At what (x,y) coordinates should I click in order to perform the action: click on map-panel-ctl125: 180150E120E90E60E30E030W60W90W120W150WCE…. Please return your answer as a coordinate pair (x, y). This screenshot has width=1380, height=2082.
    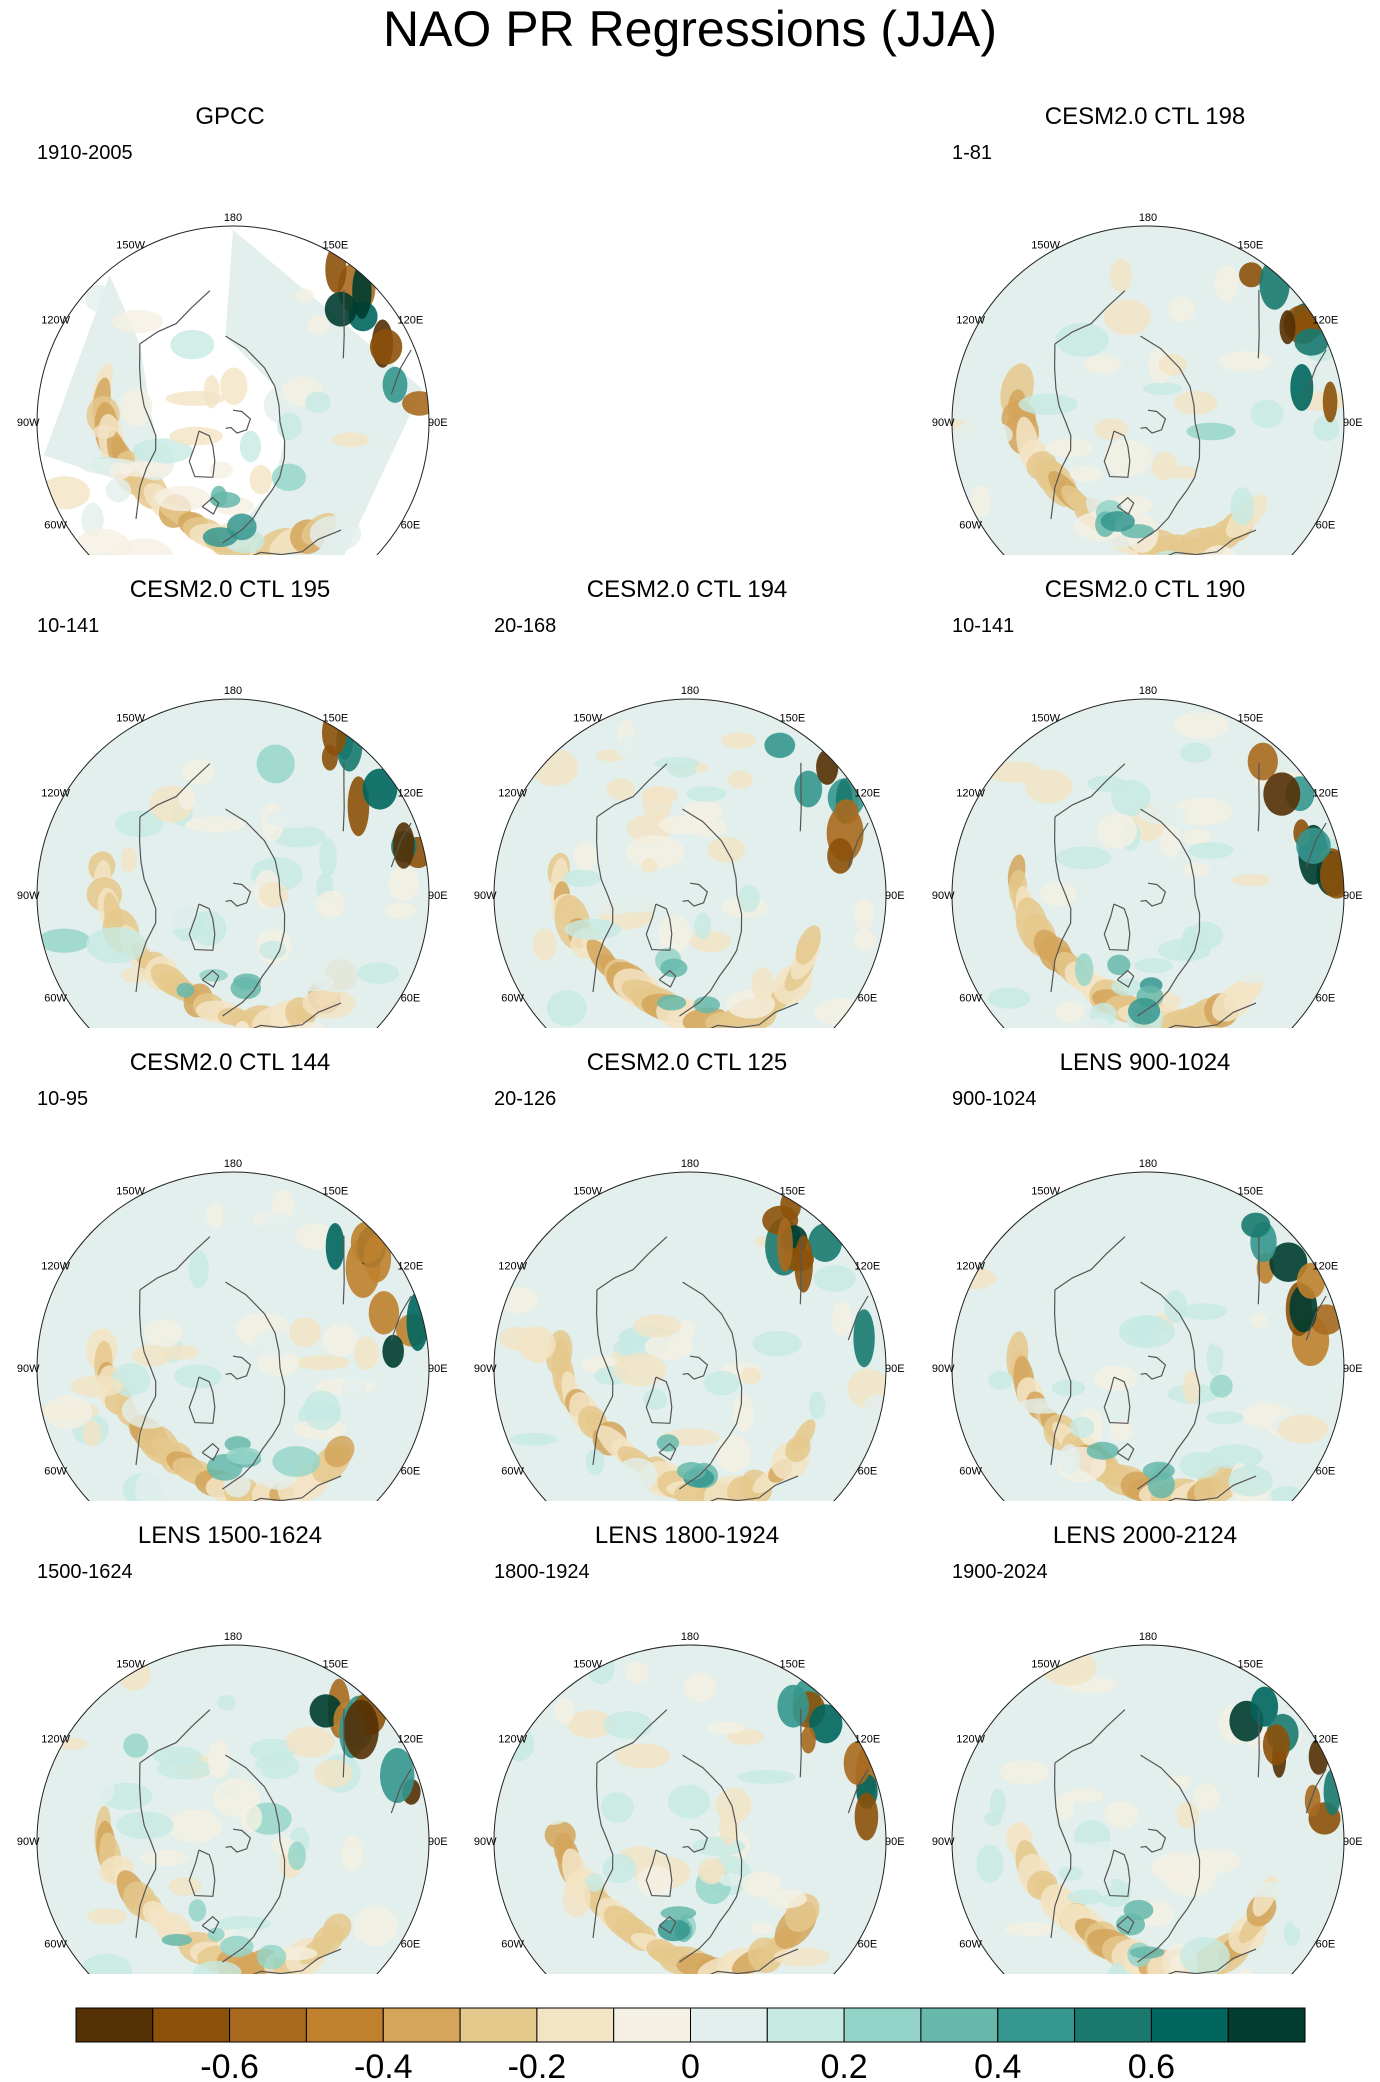
    Looking at the image, I should click on (687, 1266).